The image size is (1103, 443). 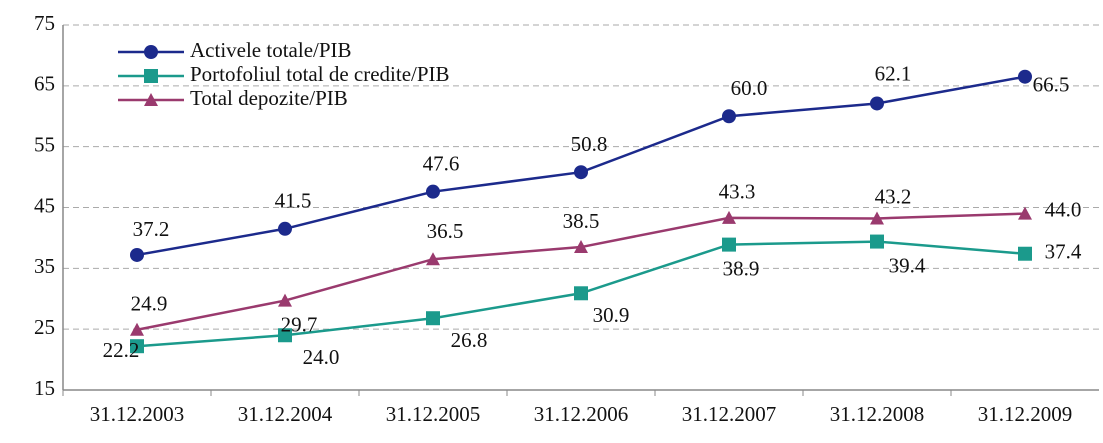 I want to click on y-tick-label: 35, so click(x=44, y=266).